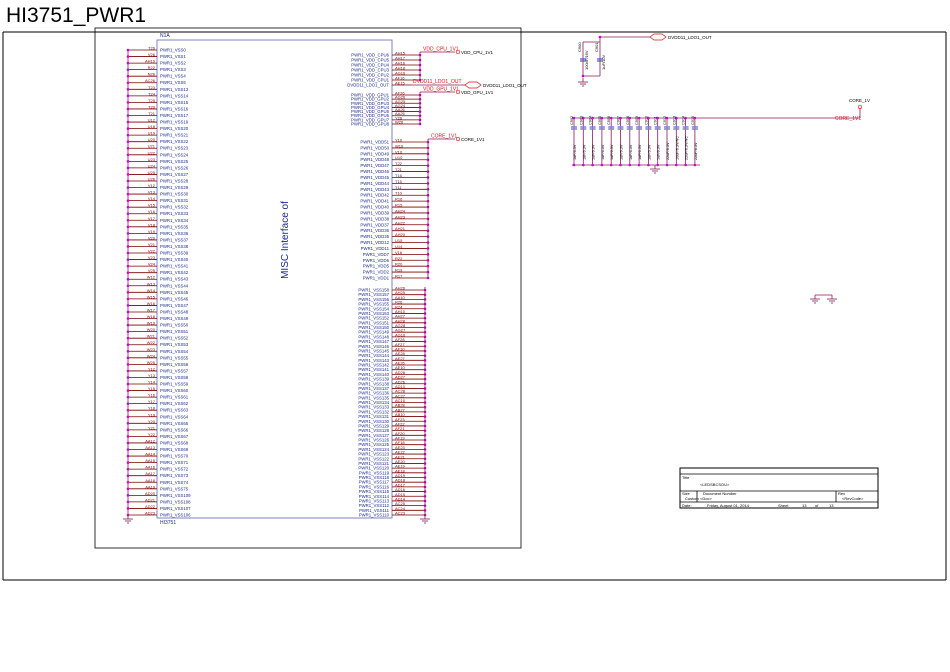  What do you see at coordinates (400, 320) in the screenshot?
I see `pin-number: AH28` at bounding box center [400, 320].